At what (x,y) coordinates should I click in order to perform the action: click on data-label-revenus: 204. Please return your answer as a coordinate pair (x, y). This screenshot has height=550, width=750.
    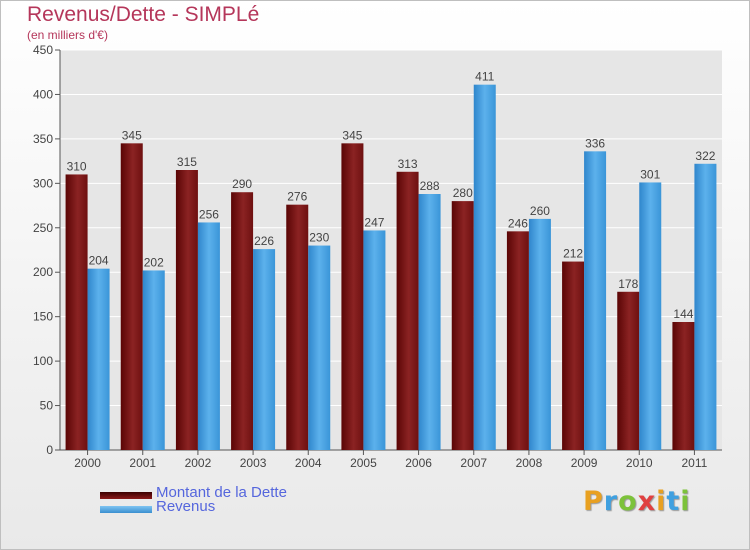
    Looking at the image, I should click on (99, 261).